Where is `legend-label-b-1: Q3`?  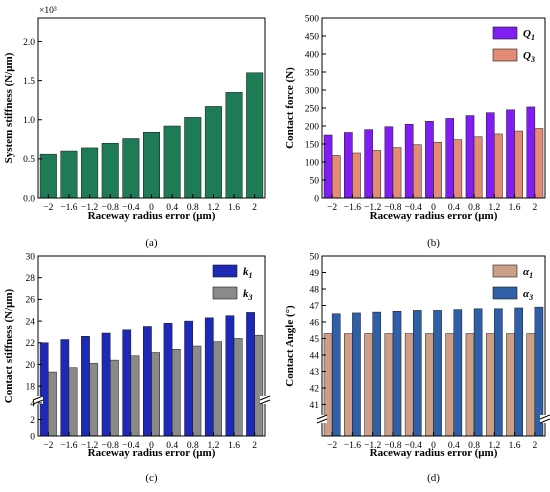
legend-label-b-1: Q3 is located at coordinates (529, 57).